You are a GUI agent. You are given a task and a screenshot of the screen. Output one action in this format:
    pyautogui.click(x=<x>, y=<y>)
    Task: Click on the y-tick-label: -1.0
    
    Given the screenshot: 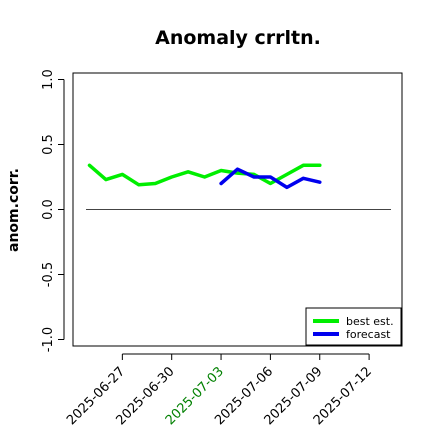 What is the action you would take?
    pyautogui.click(x=48, y=339)
    